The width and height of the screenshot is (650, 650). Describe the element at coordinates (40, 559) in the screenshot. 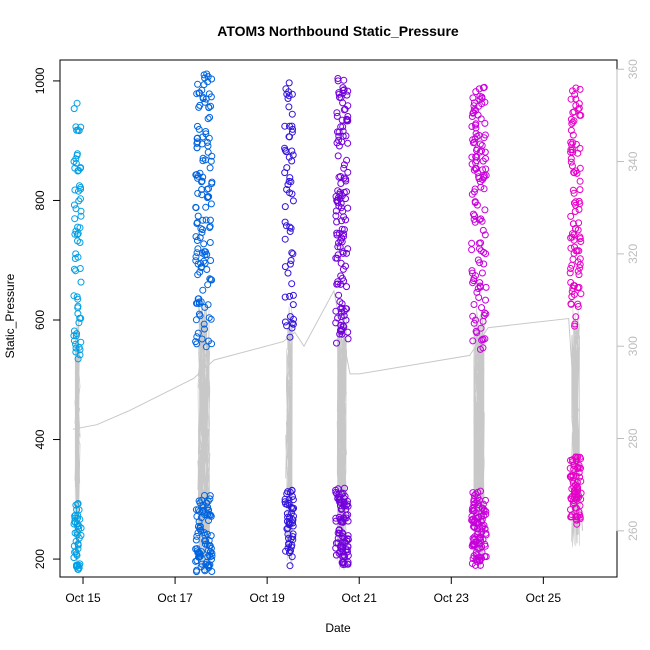

I see `y-tick-label: 200` at that location.